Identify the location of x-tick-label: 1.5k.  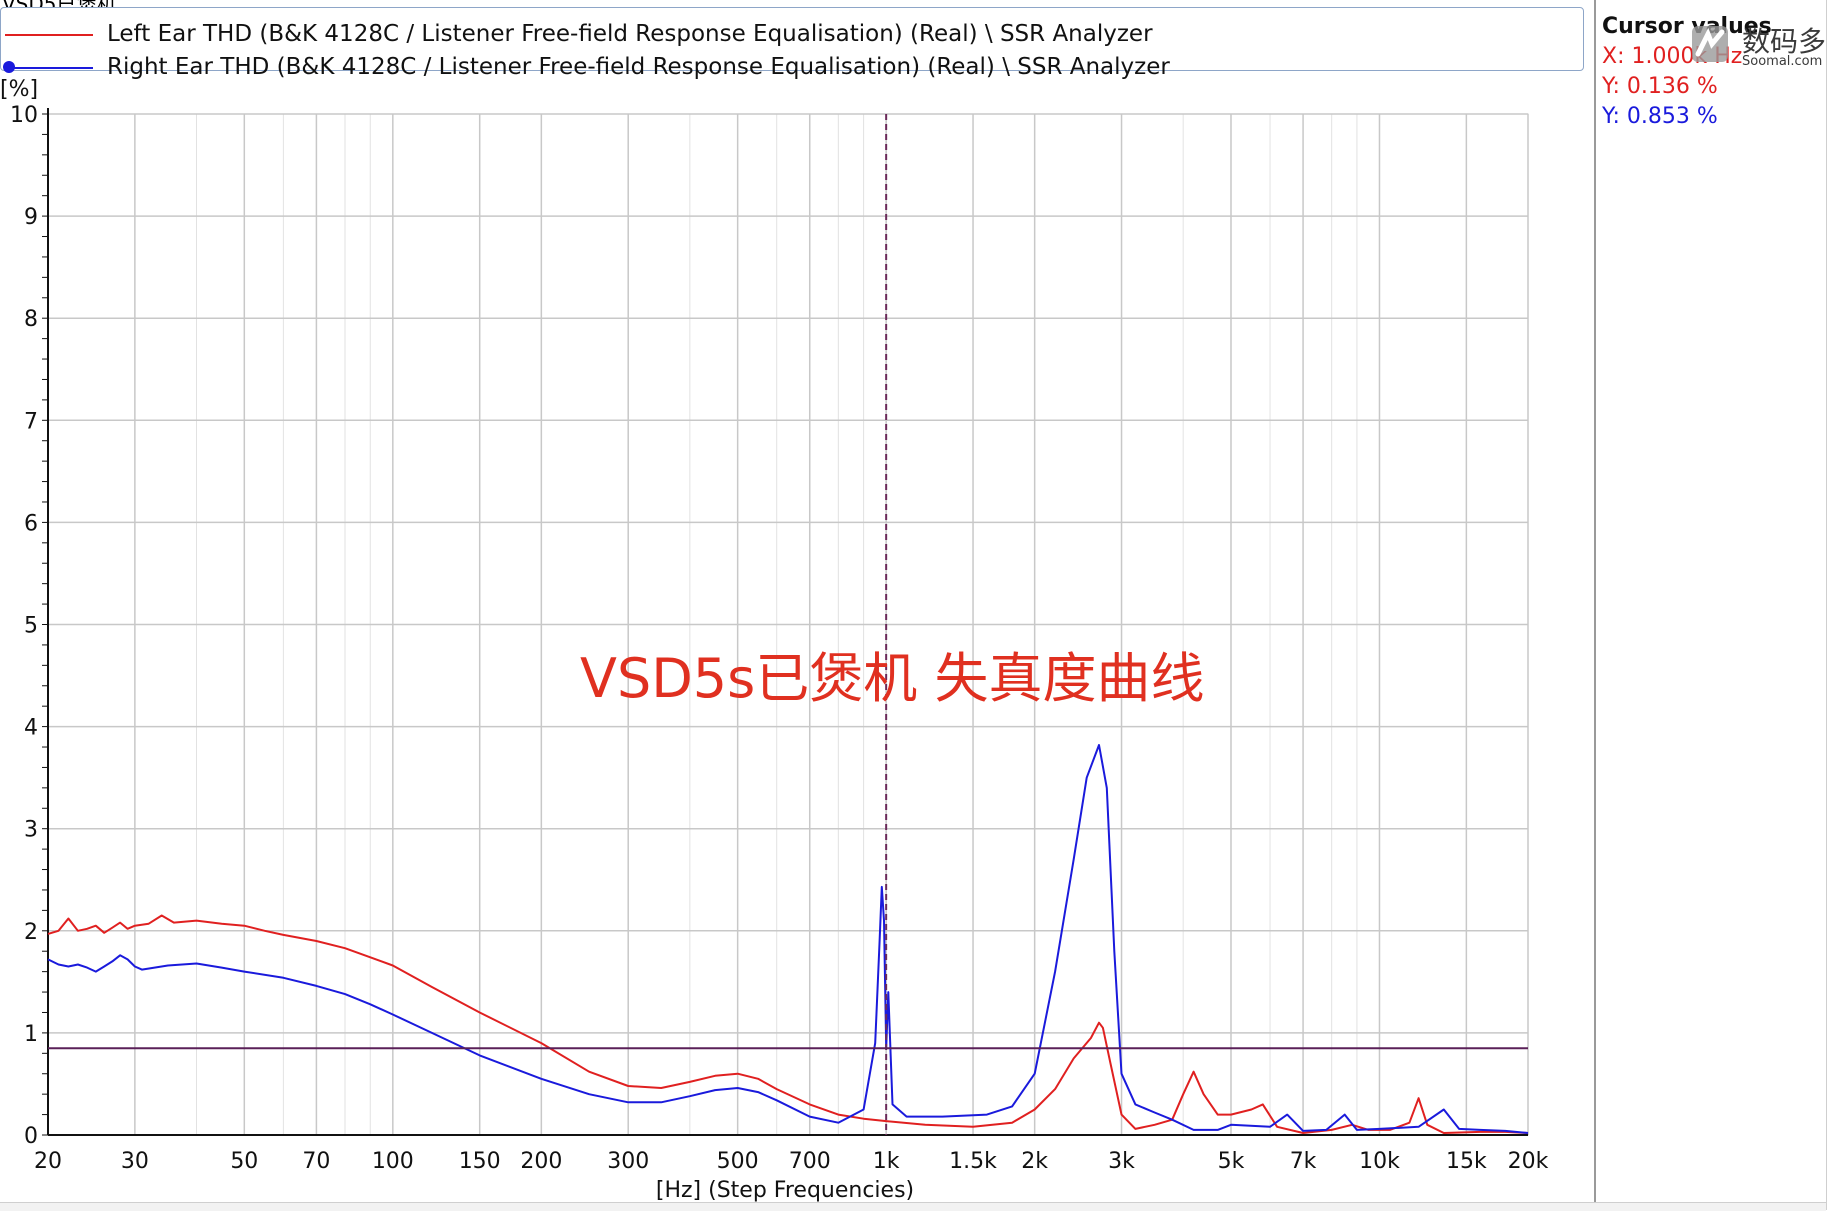
(973, 1161).